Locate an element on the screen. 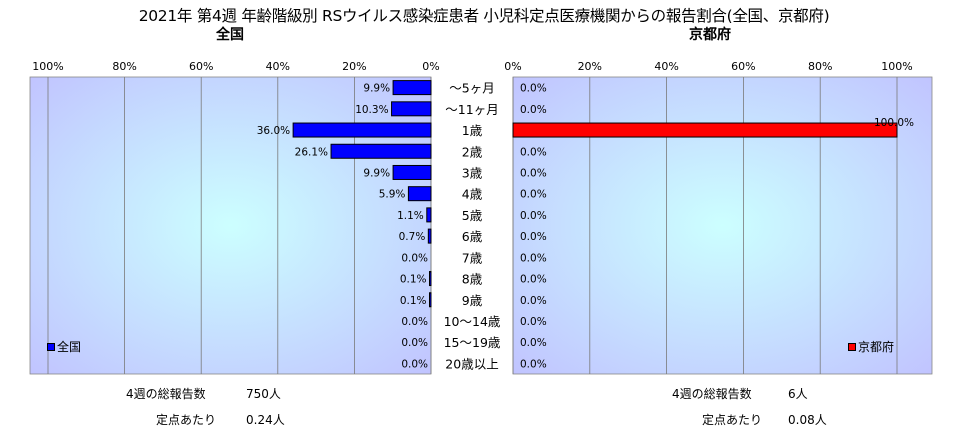 Image resolution: width=968 pixels, height=431 pixels. category-label: 1歳 is located at coordinates (472, 130).